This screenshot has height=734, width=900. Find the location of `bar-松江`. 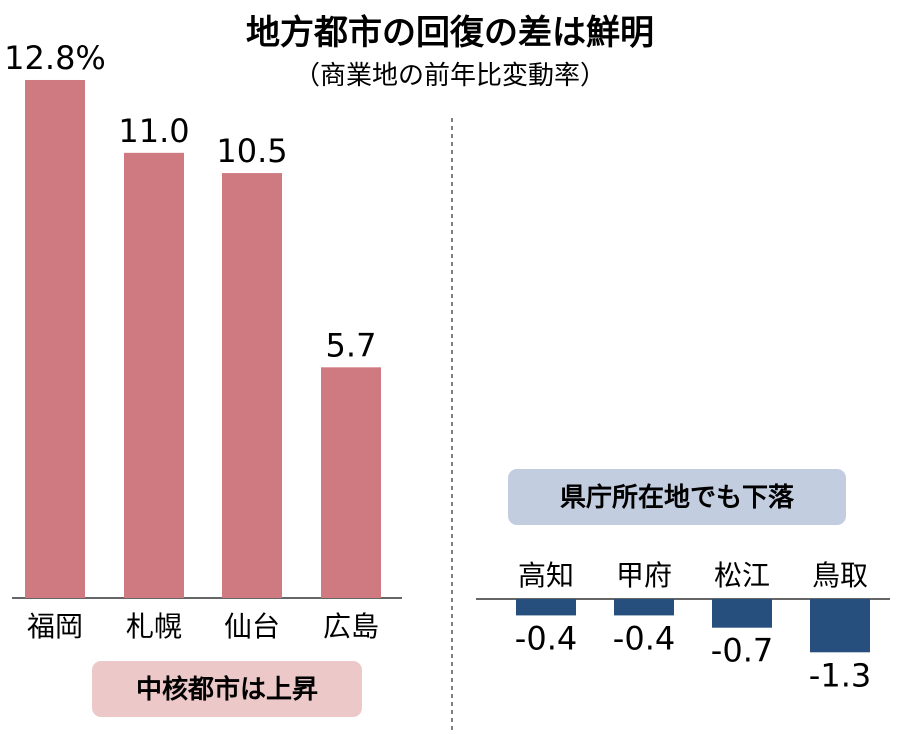

bar-松江 is located at coordinates (742, 613).